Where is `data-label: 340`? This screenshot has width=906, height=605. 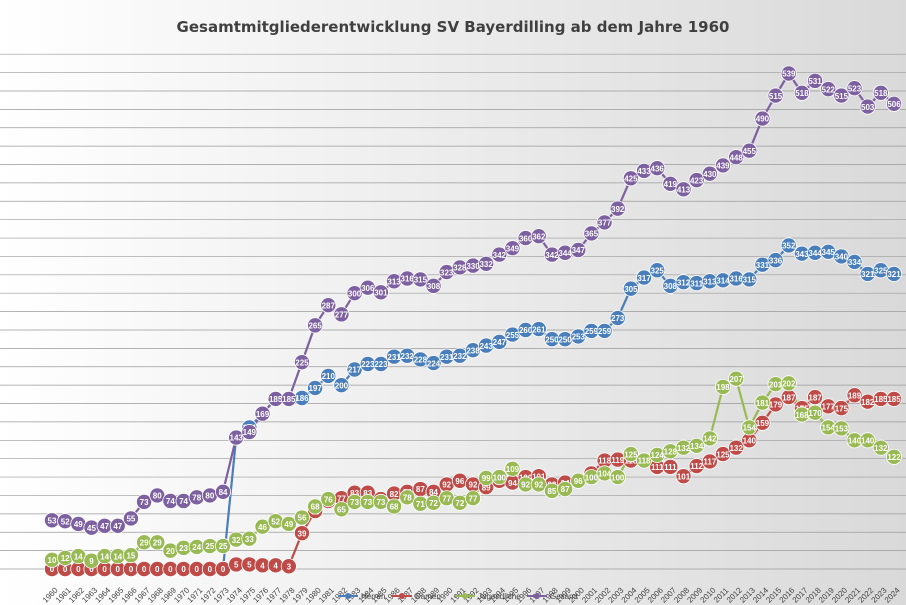
data-label: 340 is located at coordinates (842, 257).